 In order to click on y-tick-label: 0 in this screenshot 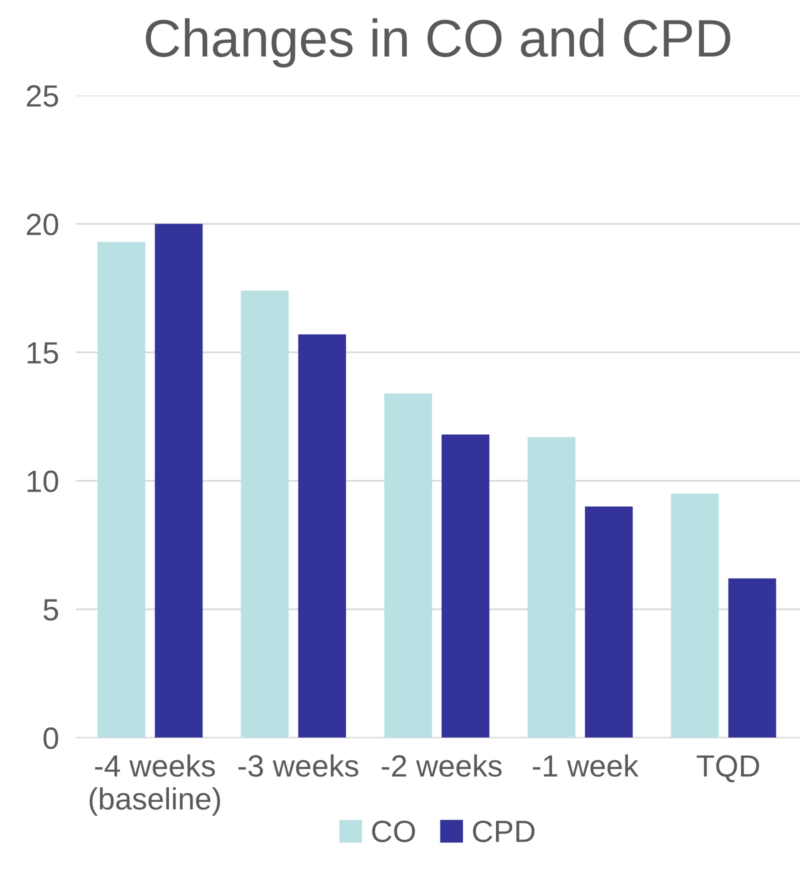, I will do `click(51, 738)`.